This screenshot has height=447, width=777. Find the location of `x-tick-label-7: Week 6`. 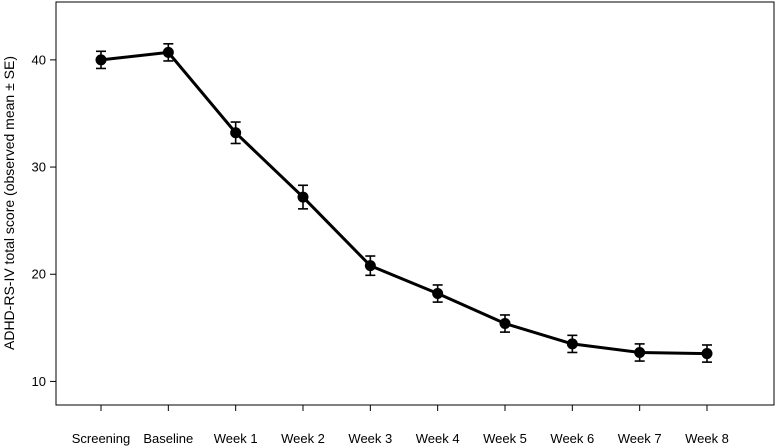

x-tick-label-7: Week 6 is located at coordinates (572, 438).